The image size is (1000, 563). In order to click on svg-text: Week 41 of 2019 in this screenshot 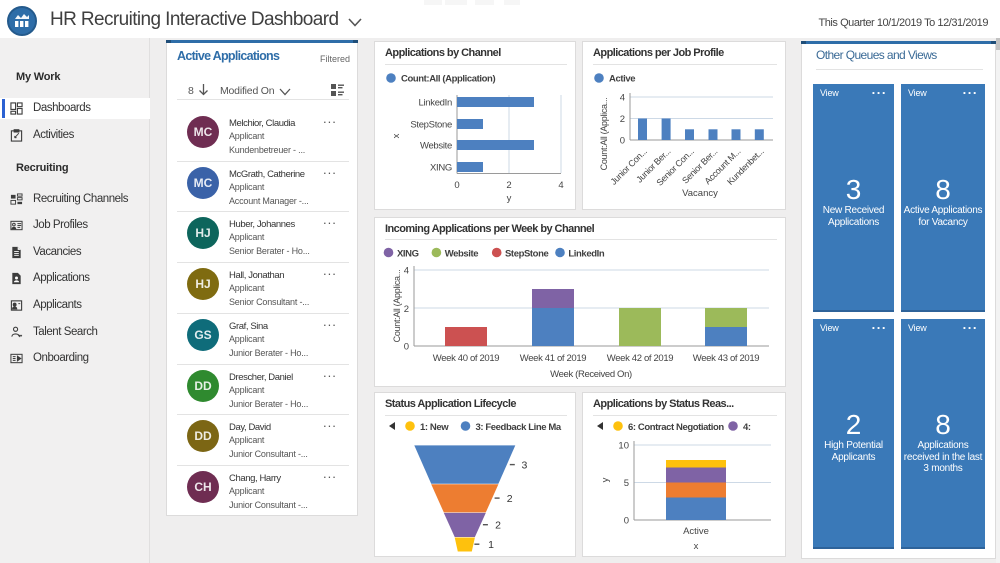, I will do `click(553, 358)`.